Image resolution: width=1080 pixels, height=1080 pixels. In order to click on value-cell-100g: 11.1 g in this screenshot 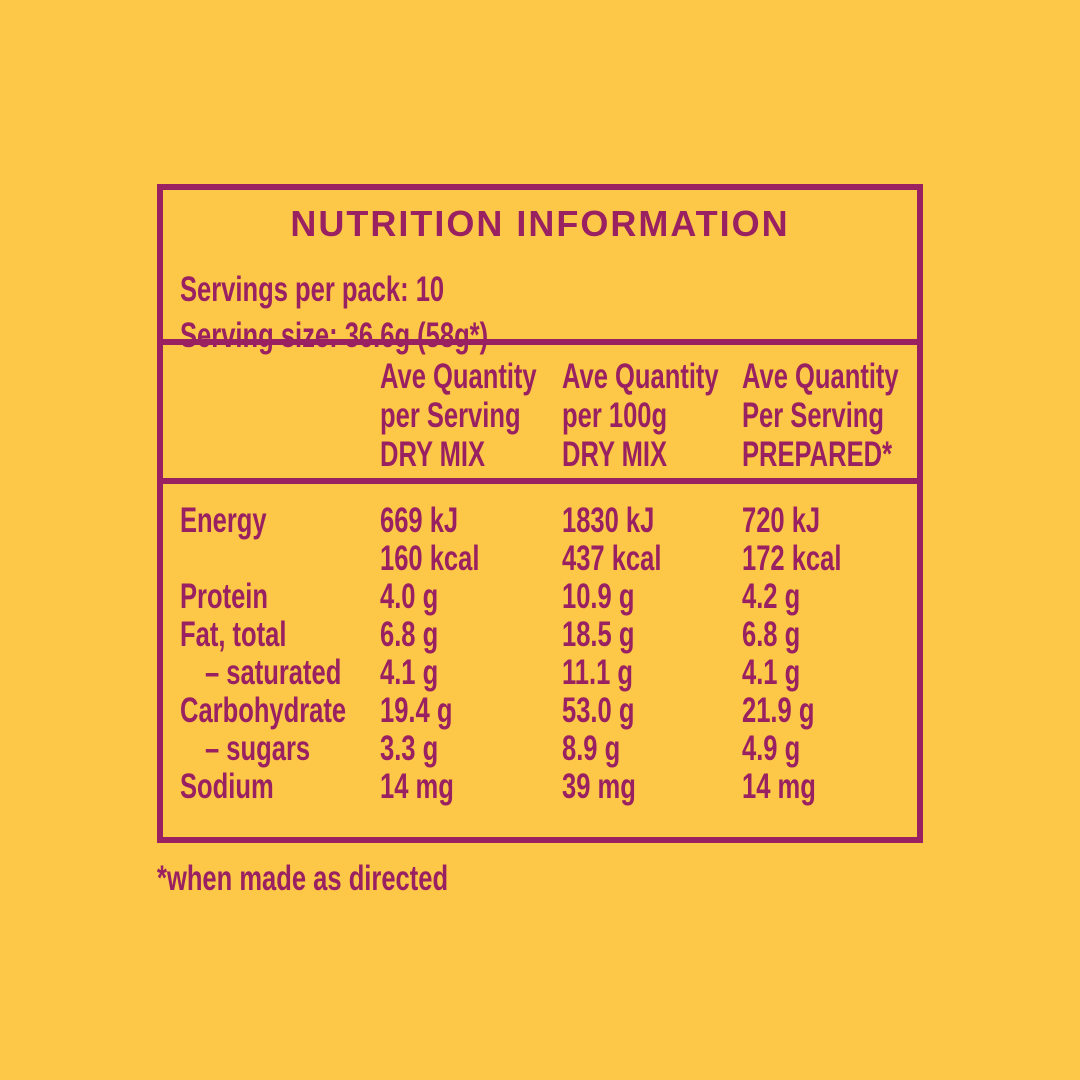, I will do `click(598, 672)`.